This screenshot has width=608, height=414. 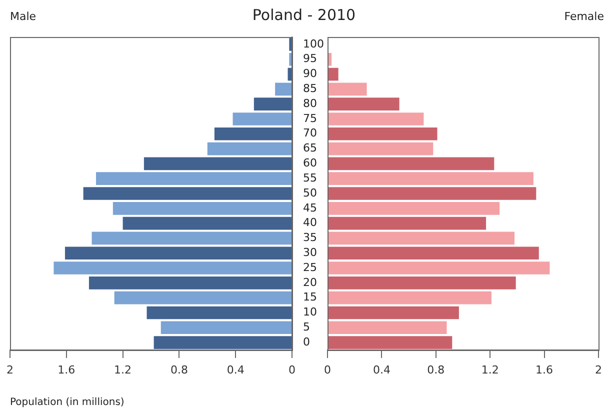 What do you see at coordinates (310, 267) in the screenshot?
I see `y-tick-label: 25` at bounding box center [310, 267].